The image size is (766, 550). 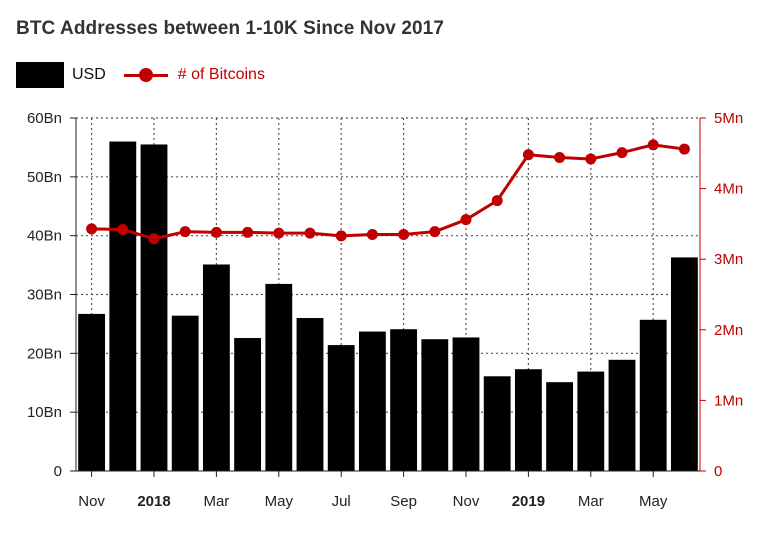 What do you see at coordinates (145, 75) in the screenshot?
I see `legend-line-swatch` at bounding box center [145, 75].